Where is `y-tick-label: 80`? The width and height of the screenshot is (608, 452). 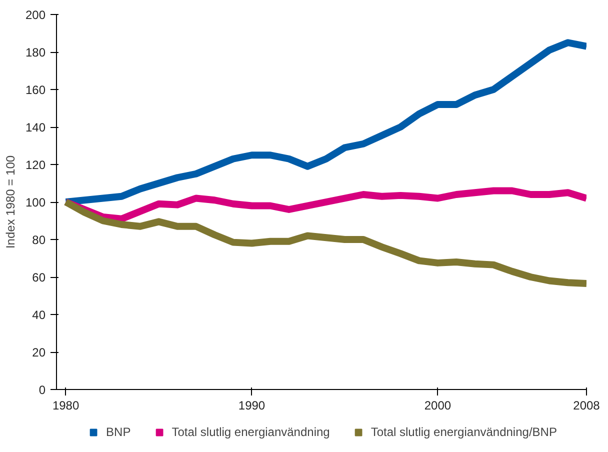
y-tick-label: 80 is located at coordinates (39, 240).